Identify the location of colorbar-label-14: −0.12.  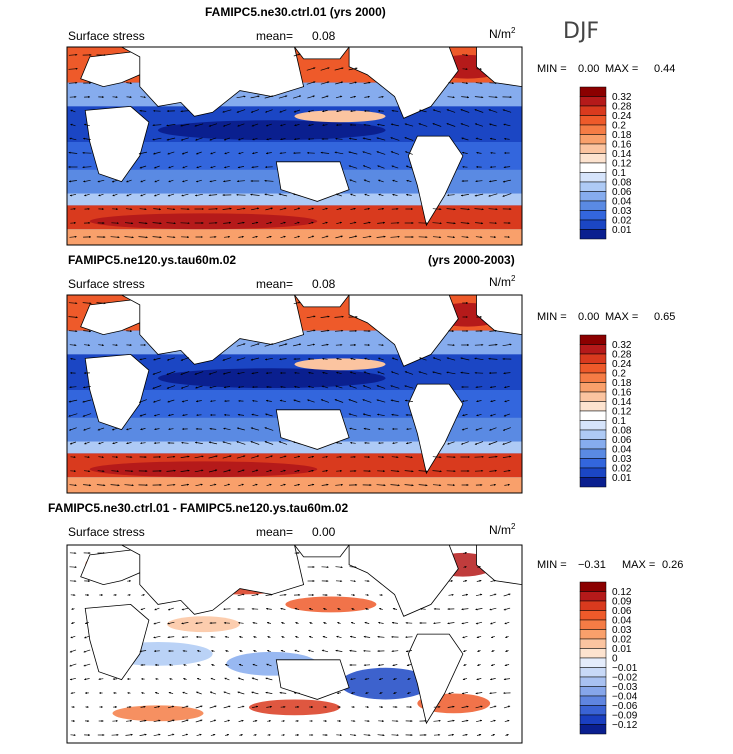
(625, 725).